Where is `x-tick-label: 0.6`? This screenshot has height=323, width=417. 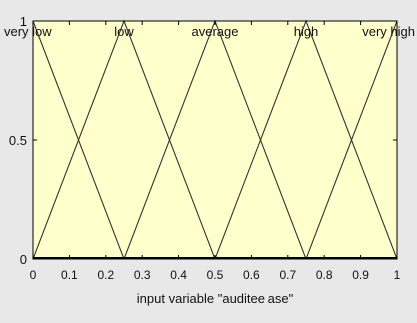 x-tick-label: 0.6 is located at coordinates (251, 275).